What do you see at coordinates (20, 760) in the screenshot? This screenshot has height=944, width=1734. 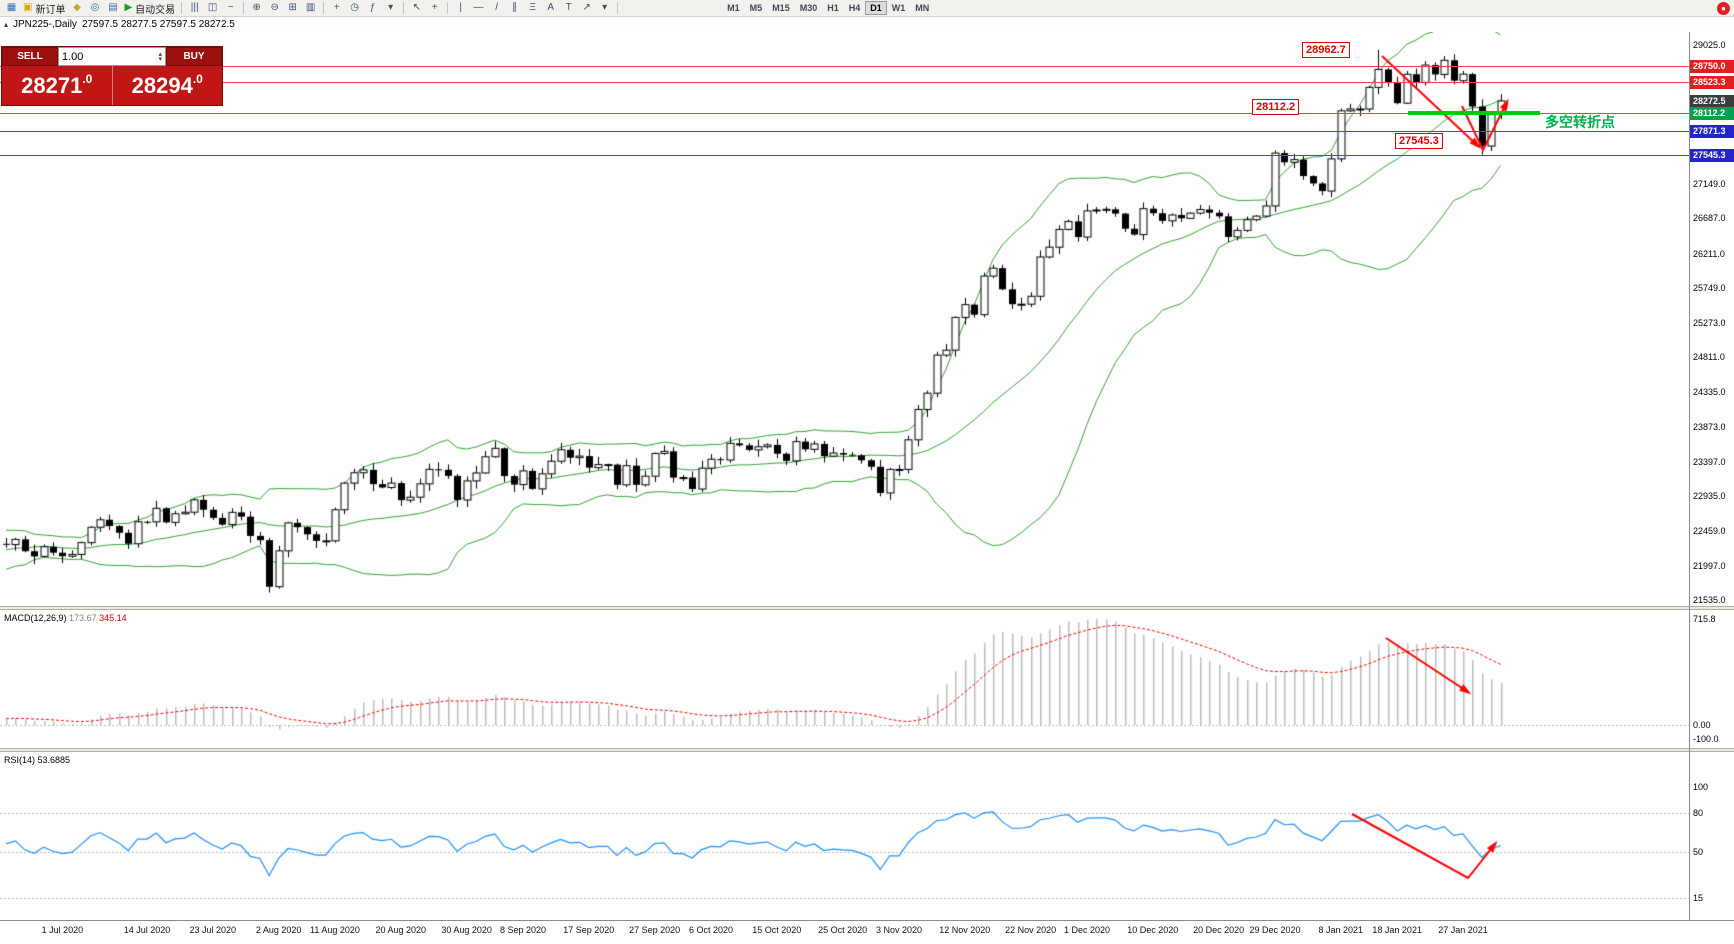 I see `rsi-name: RSI(14)` at bounding box center [20, 760].